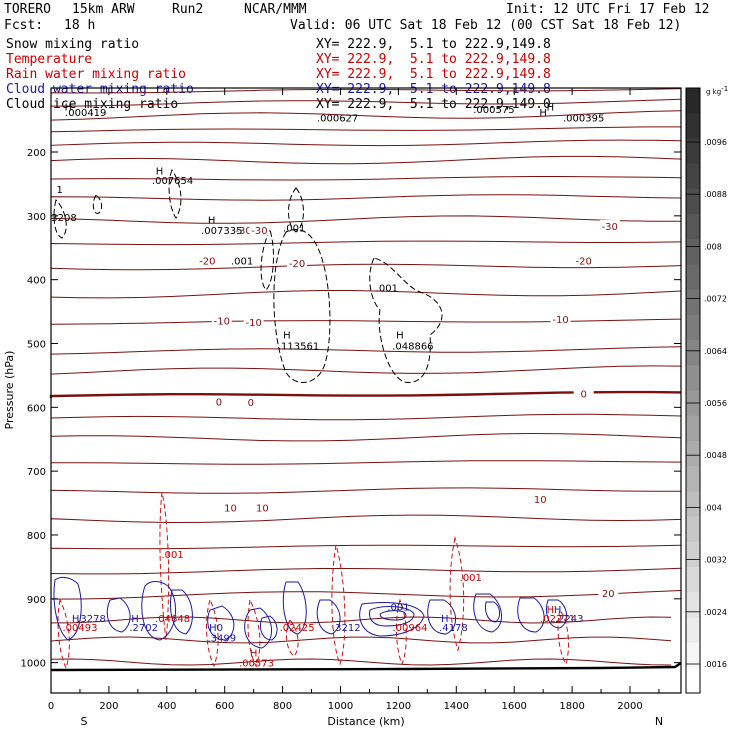  I want to click on y-tick-label: 800, so click(36, 536).